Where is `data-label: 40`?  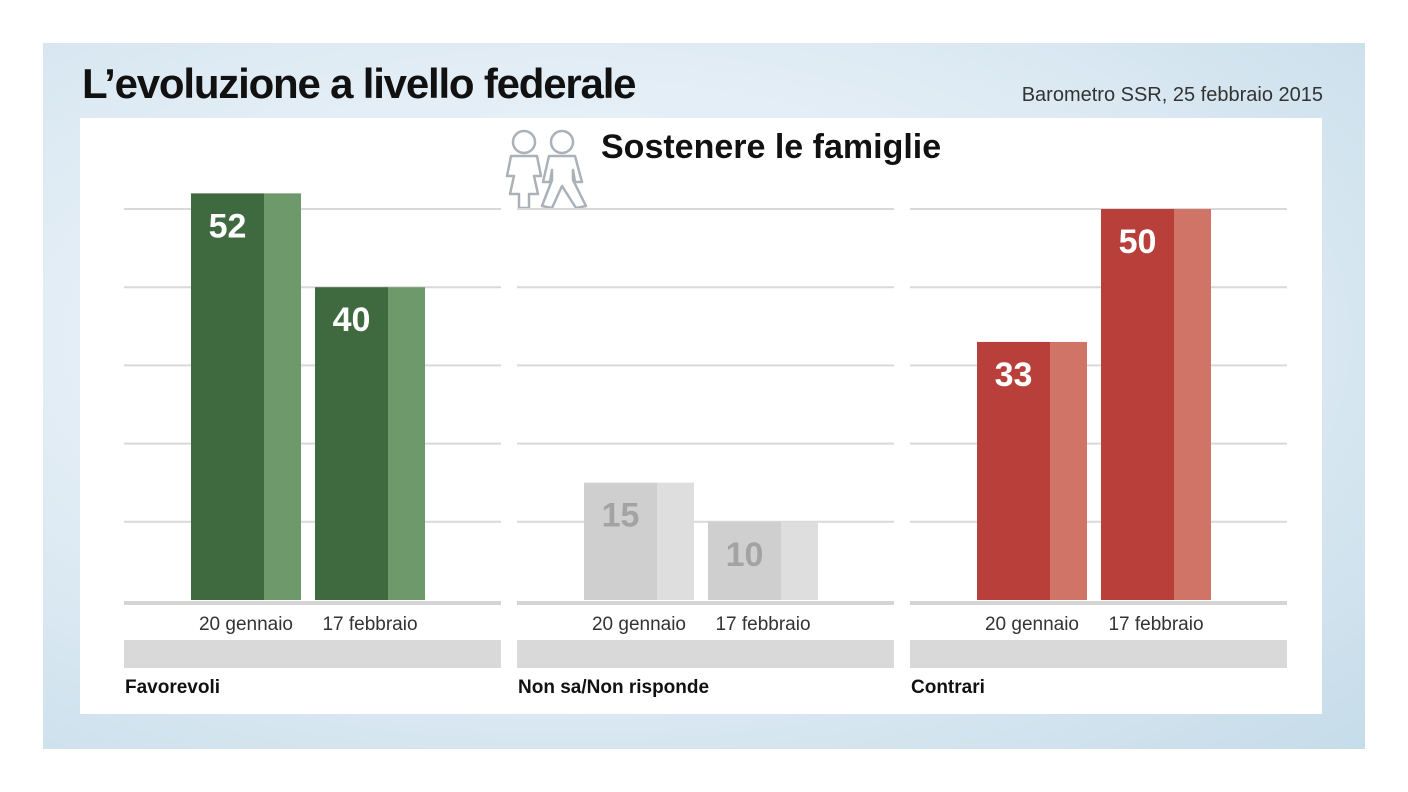 data-label: 40 is located at coordinates (352, 320).